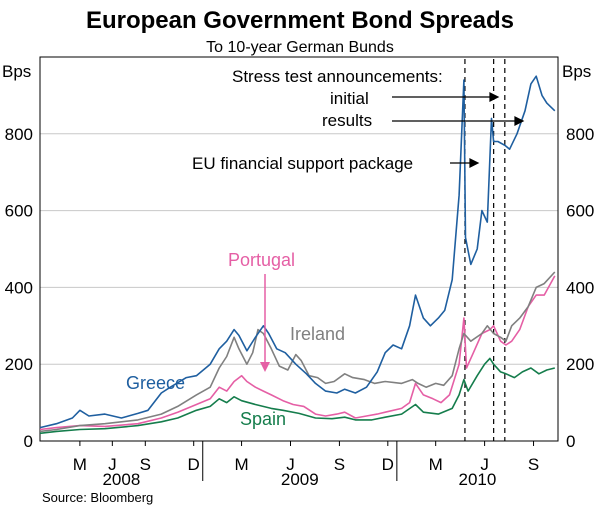  Describe the element at coordinates (570, 441) in the screenshot. I see `y-tick-label-right: 0` at that location.